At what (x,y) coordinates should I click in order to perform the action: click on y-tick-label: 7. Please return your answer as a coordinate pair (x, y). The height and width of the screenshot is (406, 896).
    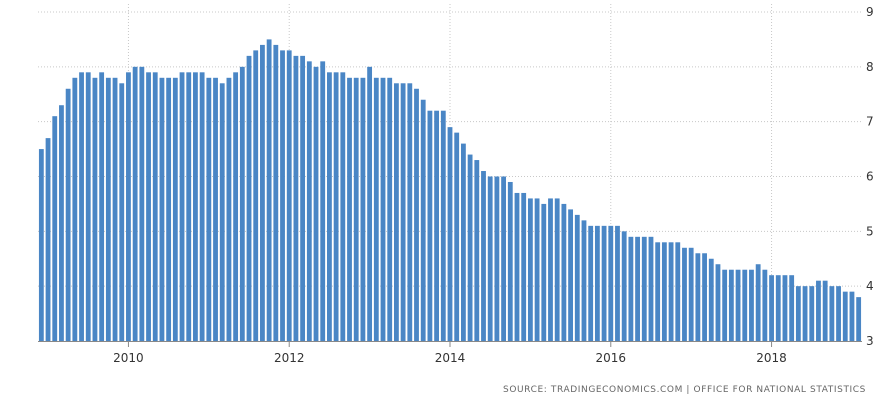
    Looking at the image, I should click on (870, 122).